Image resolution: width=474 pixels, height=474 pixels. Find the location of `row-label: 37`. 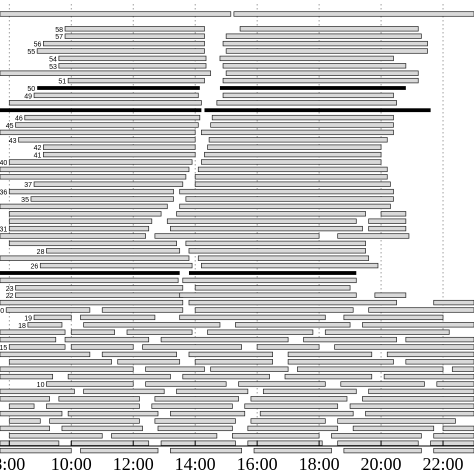

row-label: 37 is located at coordinates (28, 185).